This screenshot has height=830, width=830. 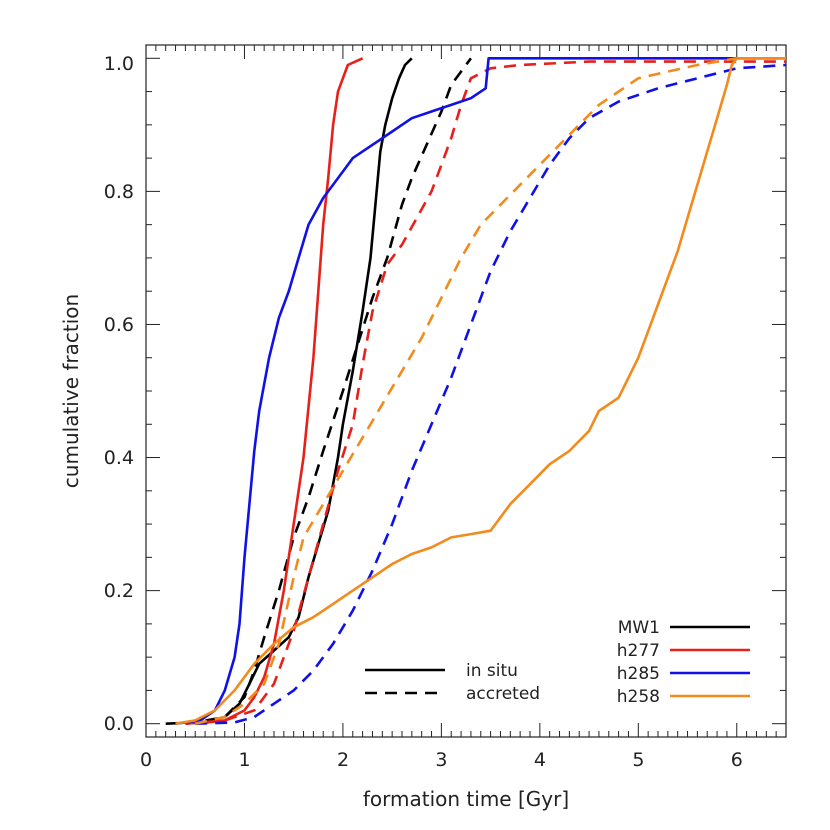 I want to click on legend-label-h258: h258, so click(x=638, y=697).